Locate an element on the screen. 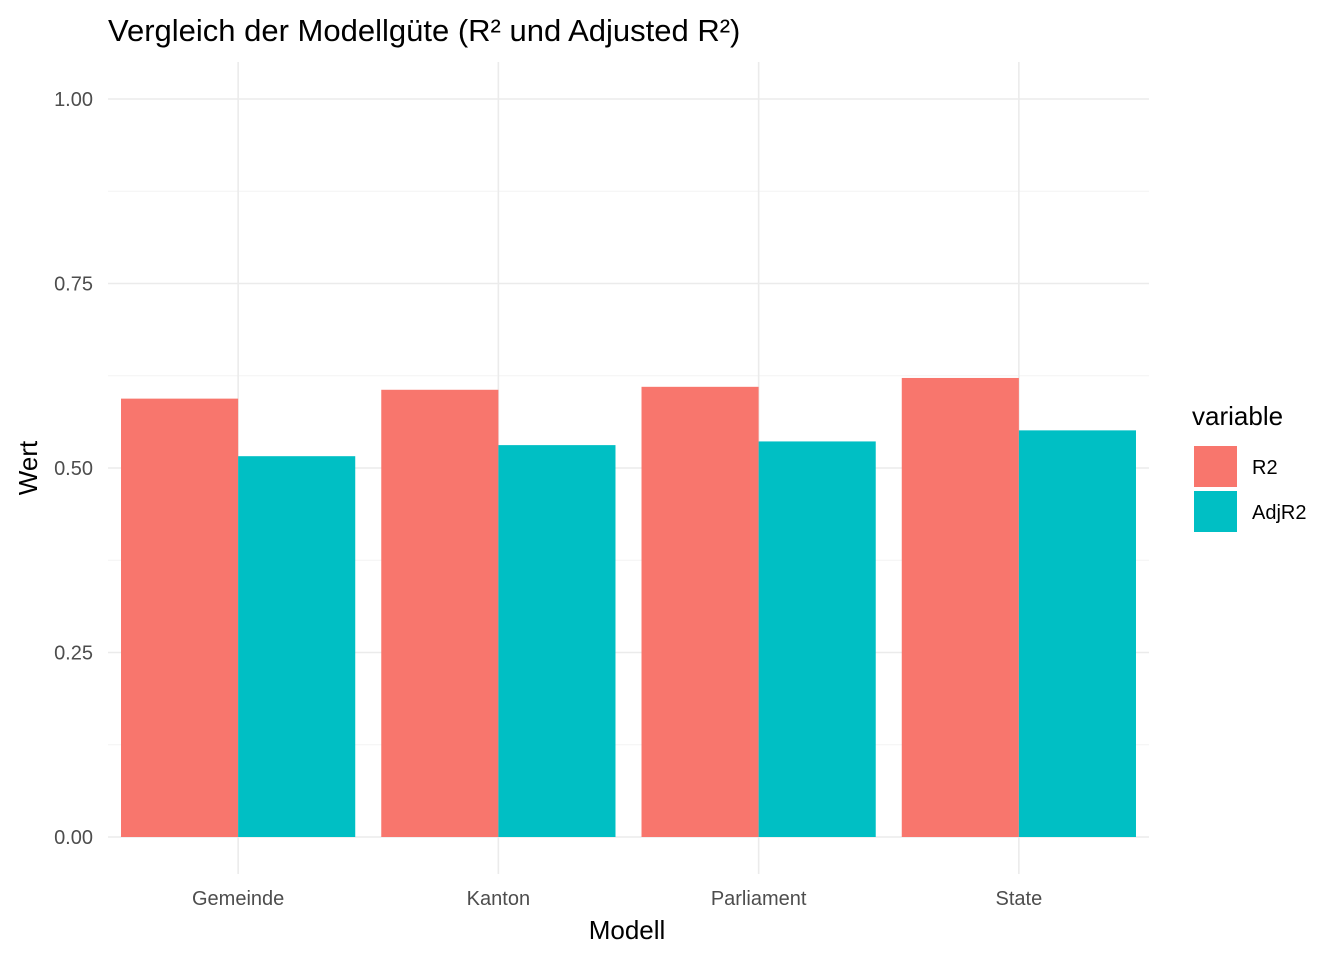 The image size is (1344, 960). bar-r2-state is located at coordinates (960, 607).